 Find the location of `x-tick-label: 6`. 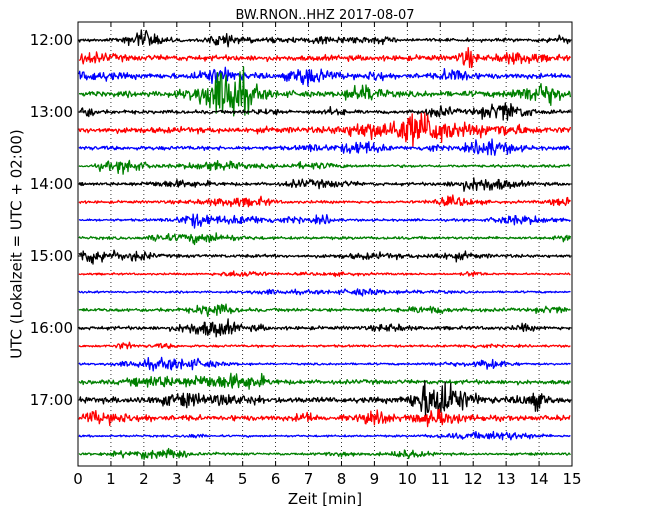

x-tick-label: 6 is located at coordinates (276, 479).